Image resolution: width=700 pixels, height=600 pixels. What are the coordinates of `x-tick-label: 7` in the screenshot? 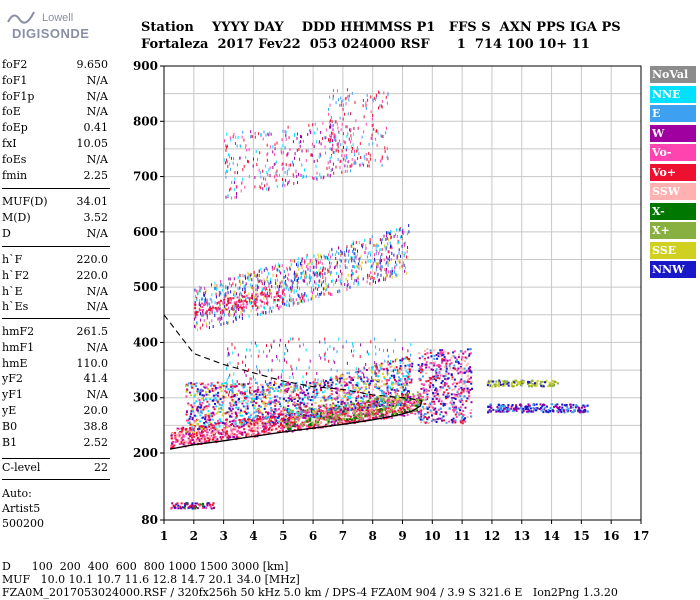 It's located at (343, 536).